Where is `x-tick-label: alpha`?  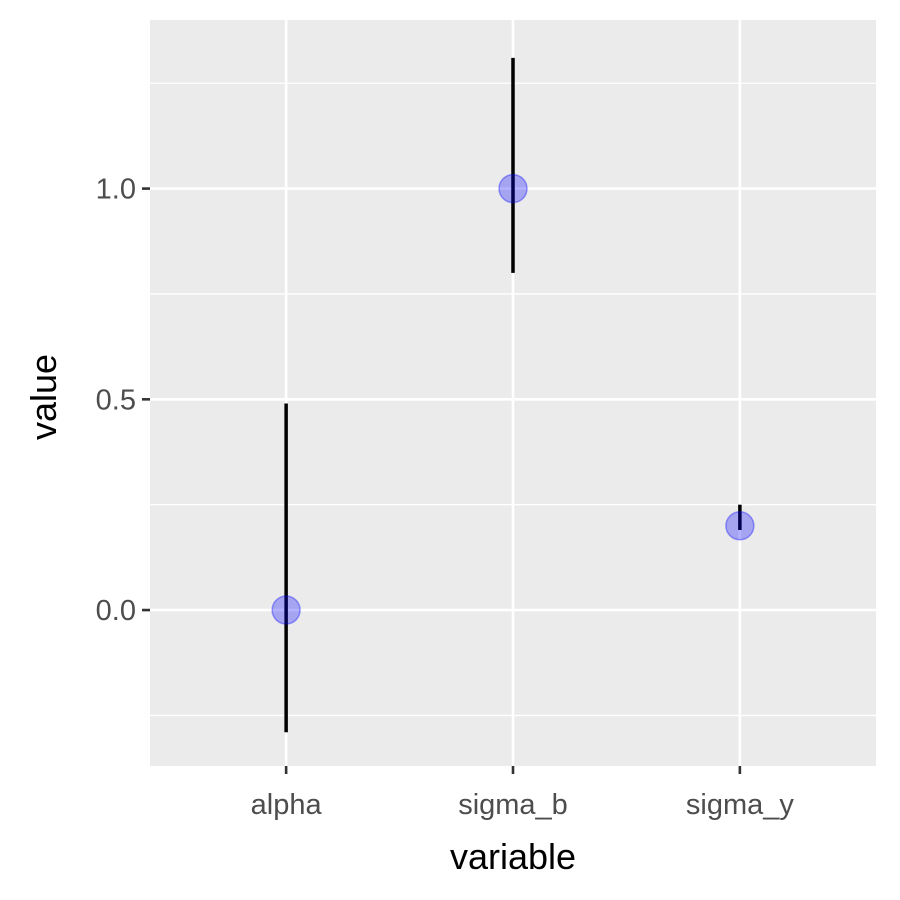 x-tick-label: alpha is located at coordinates (287, 805).